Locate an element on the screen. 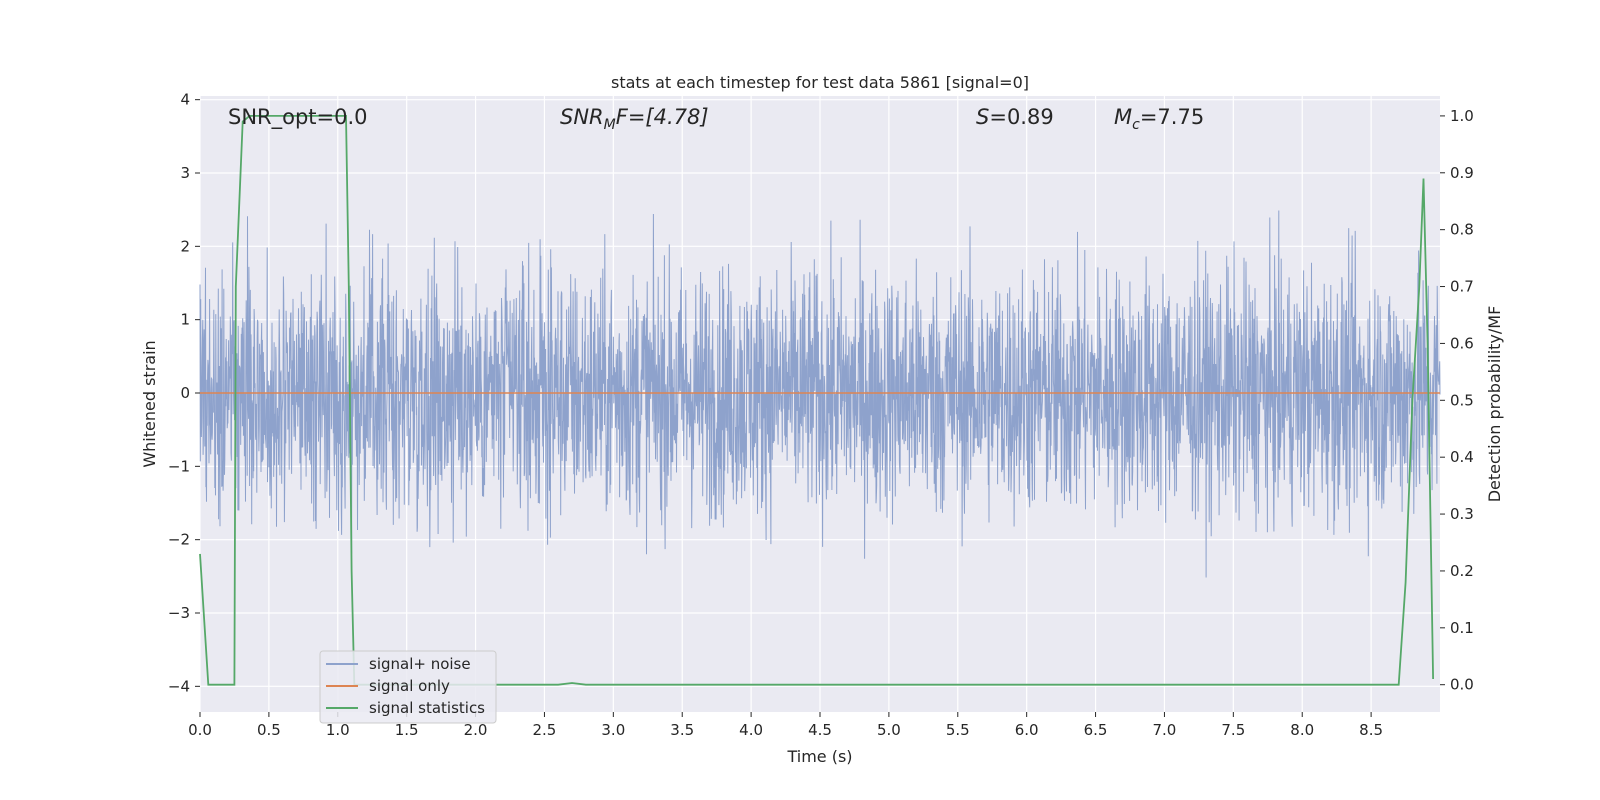 The width and height of the screenshot is (1600, 800). y2-tick-label: 0.2 is located at coordinates (1462, 571).